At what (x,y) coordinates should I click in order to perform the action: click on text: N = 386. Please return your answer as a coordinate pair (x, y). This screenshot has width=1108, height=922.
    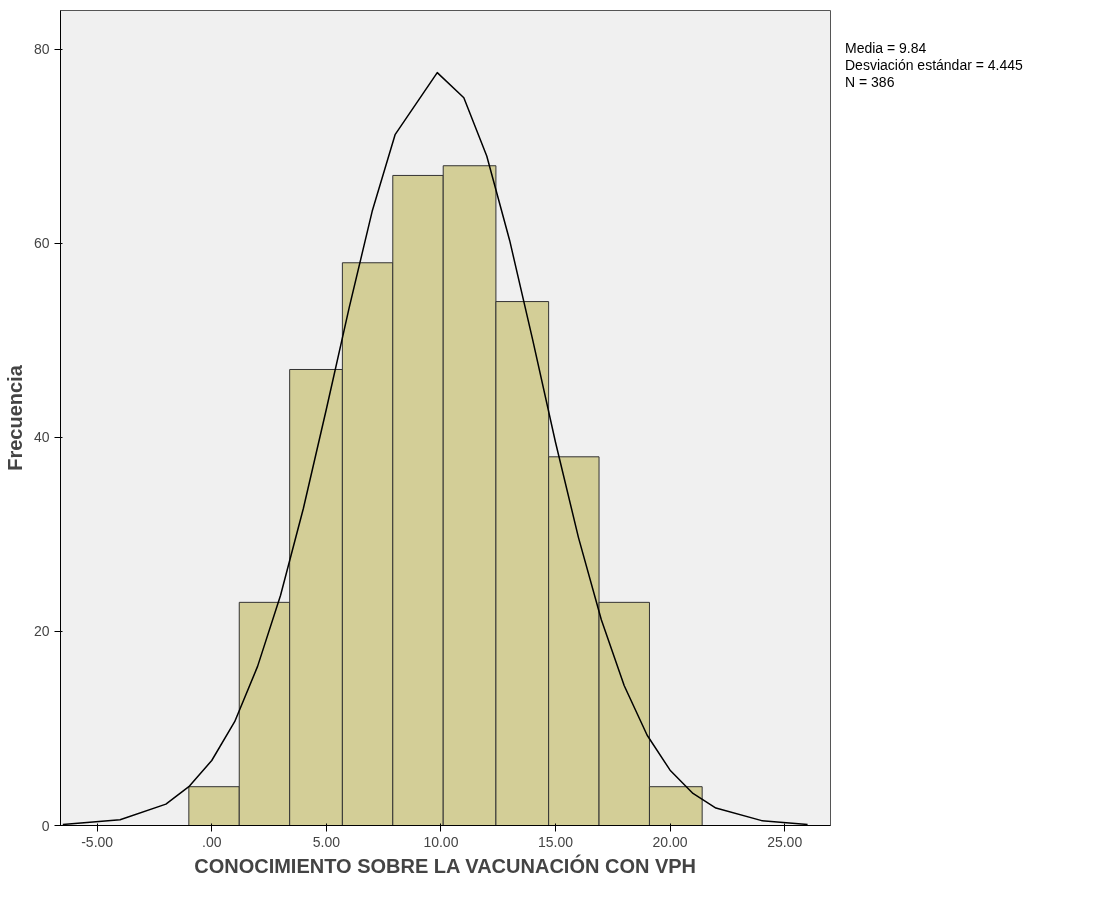
    Looking at the image, I should click on (870, 82).